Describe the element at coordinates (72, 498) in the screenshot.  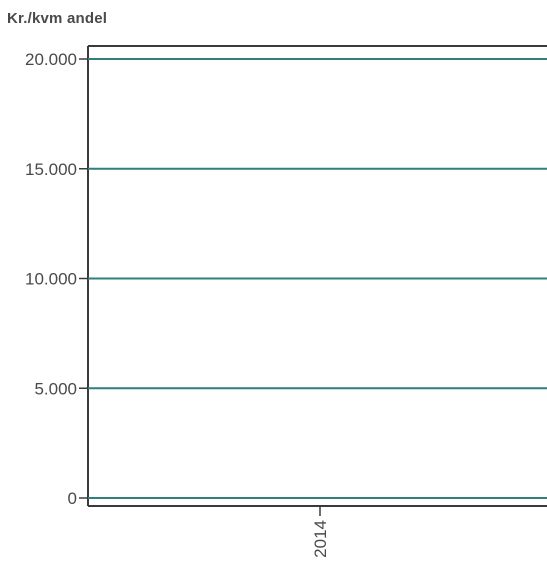
I see `y-tick-label-4: 0` at that location.